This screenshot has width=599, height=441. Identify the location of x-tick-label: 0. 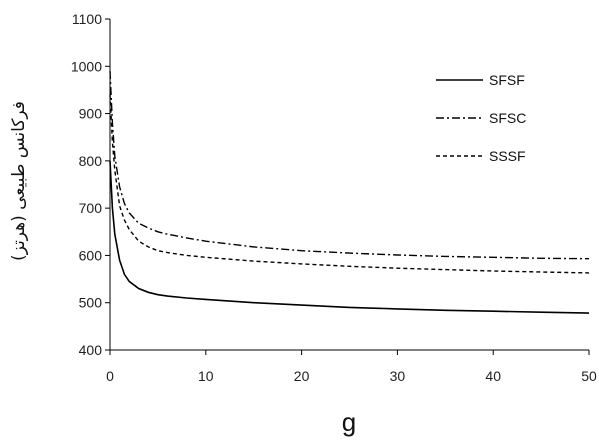
(110, 376).